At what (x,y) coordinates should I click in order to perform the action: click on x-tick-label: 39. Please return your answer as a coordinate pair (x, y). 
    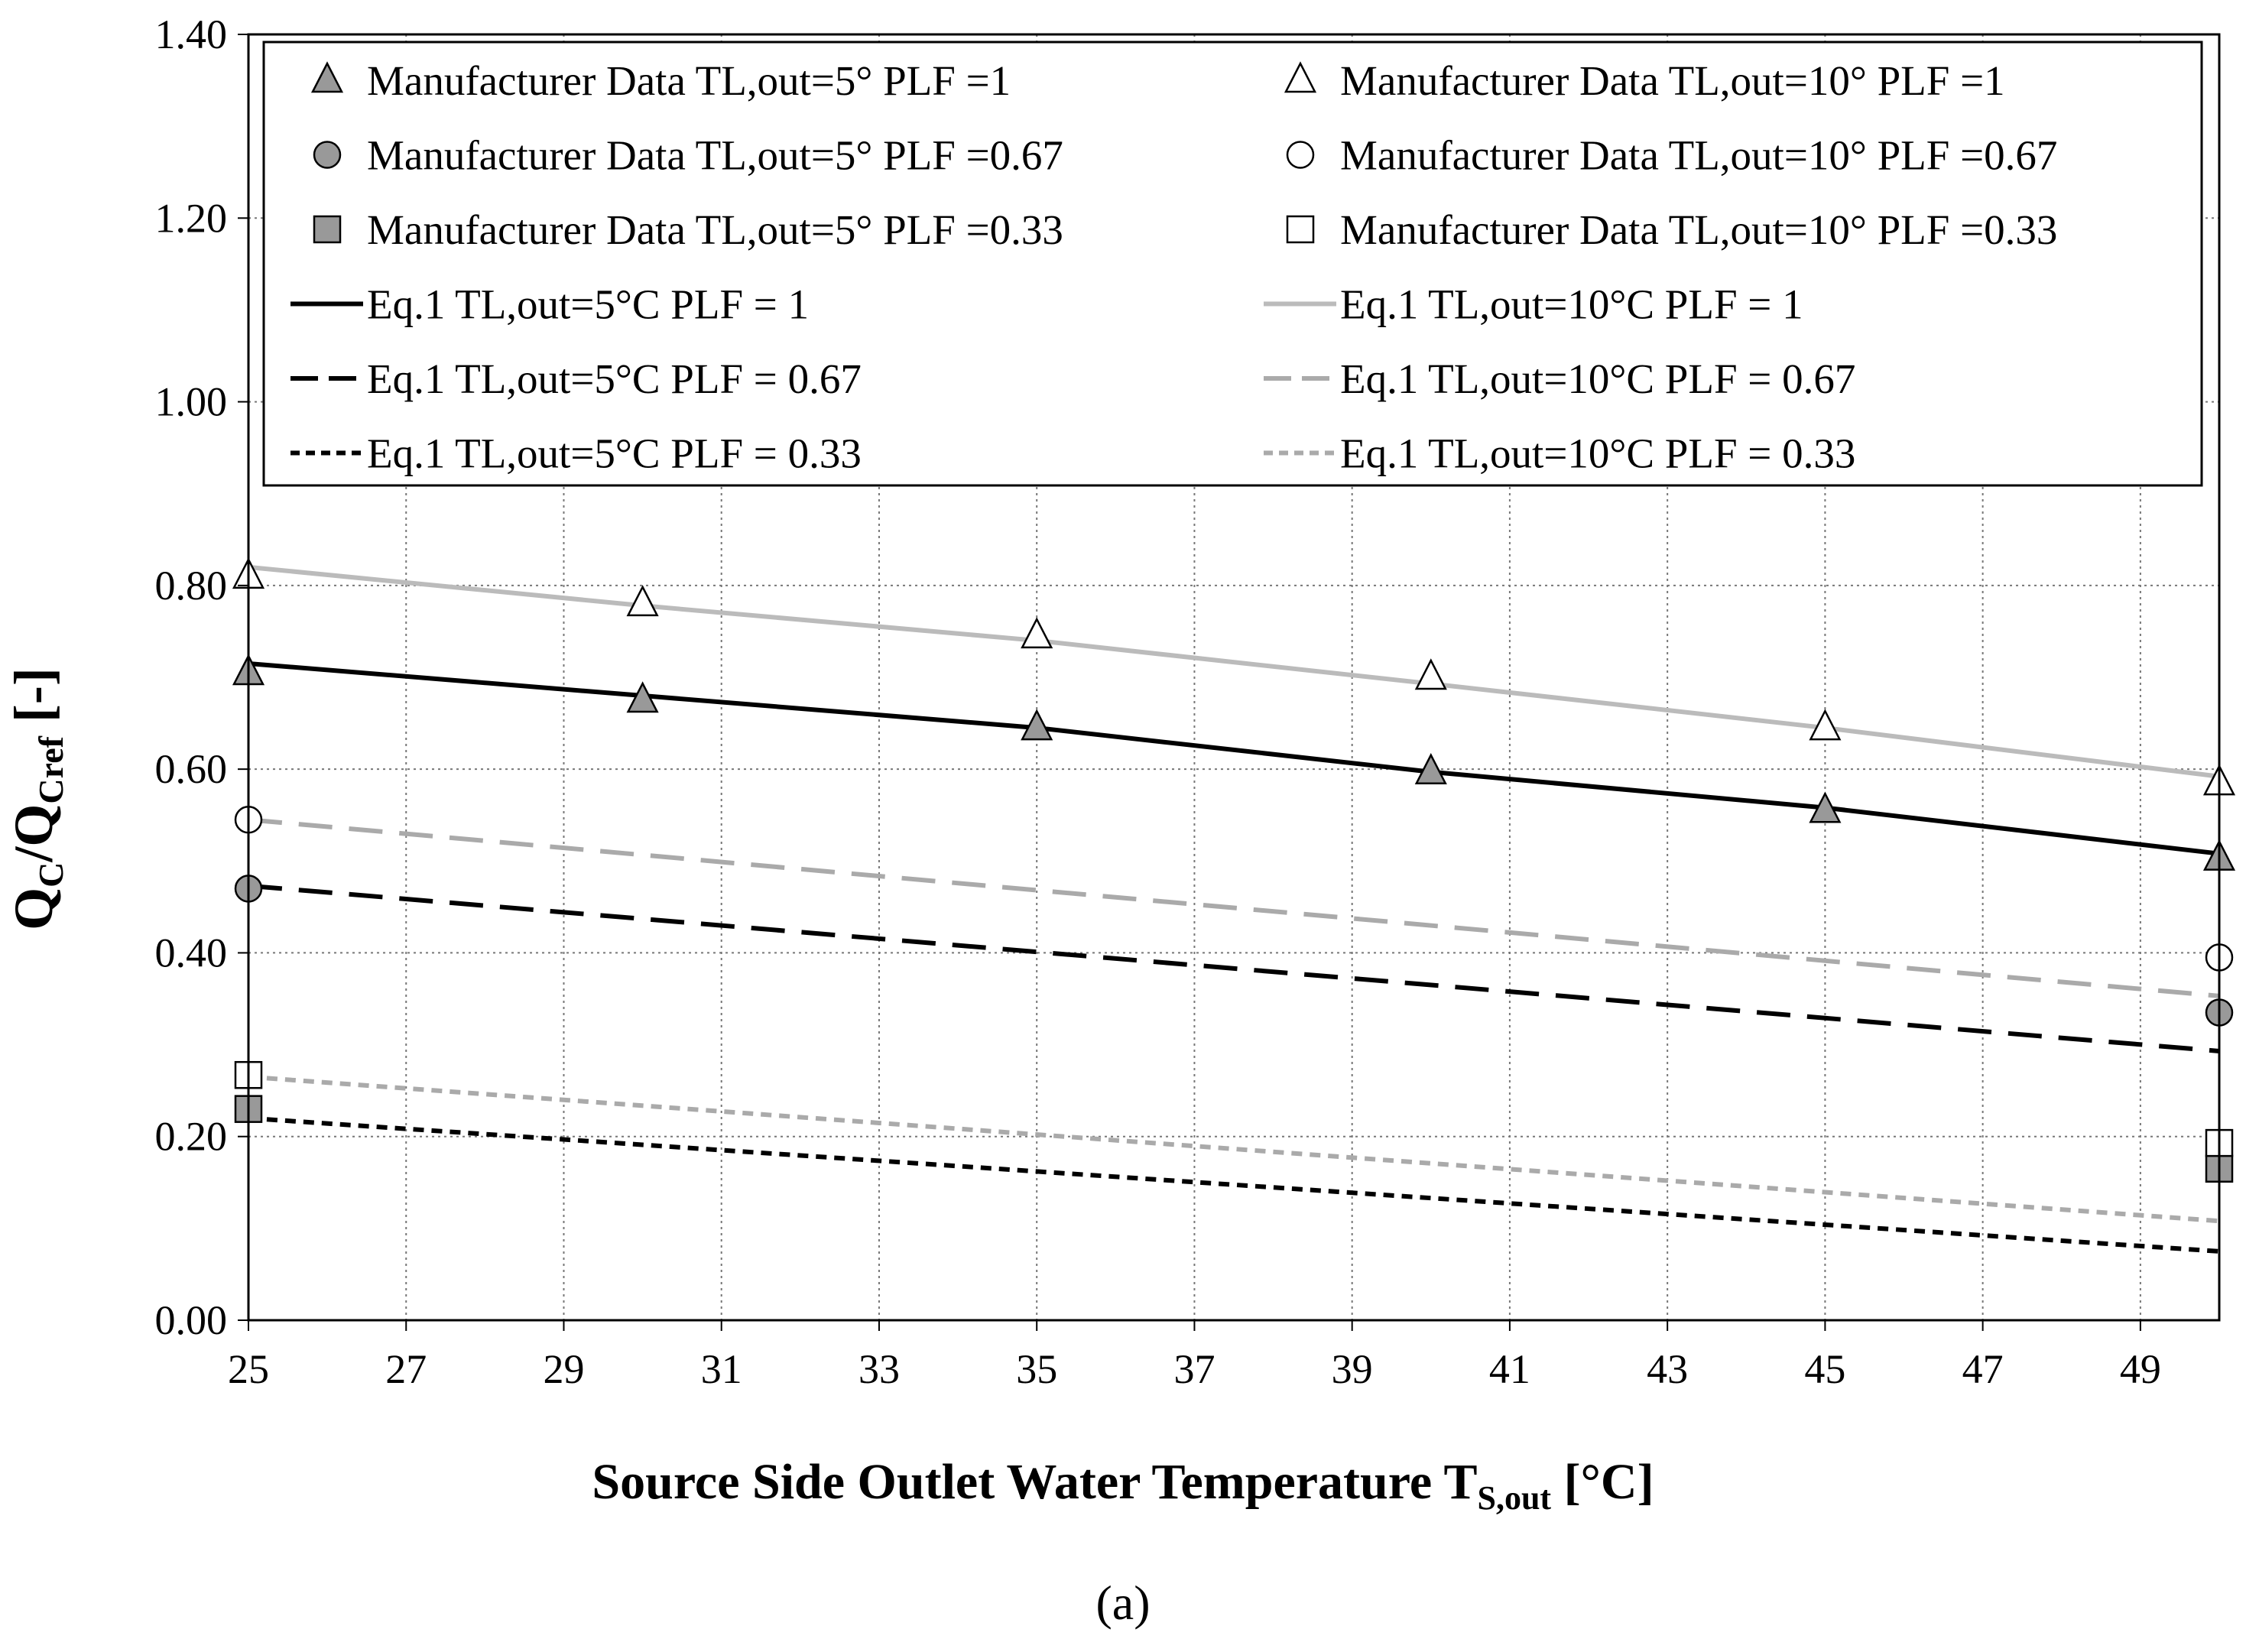
    Looking at the image, I should click on (1352, 1369).